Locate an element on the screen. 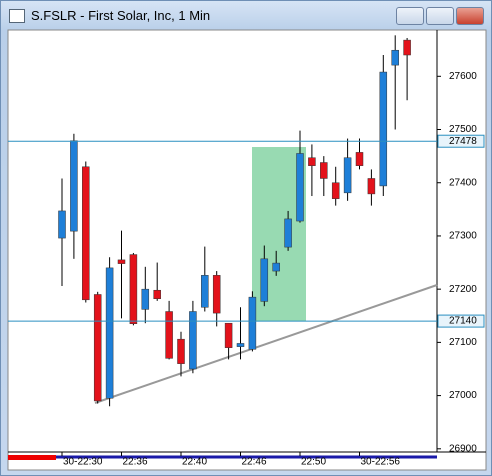  price-label: 27140 is located at coordinates (463, 321).